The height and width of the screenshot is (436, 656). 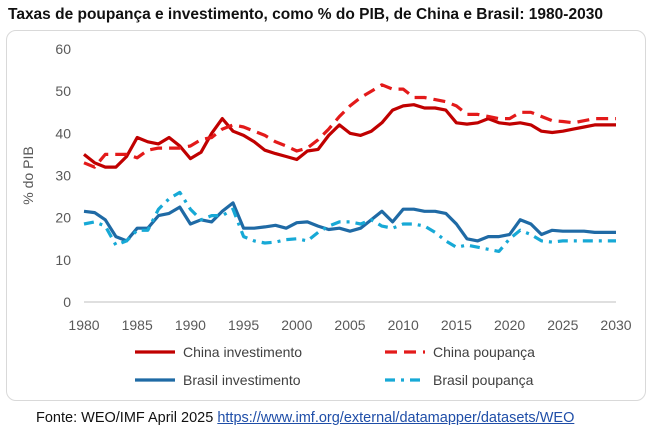 What do you see at coordinates (509, 325) in the screenshot?
I see `x-tick-label: 2020` at bounding box center [509, 325].